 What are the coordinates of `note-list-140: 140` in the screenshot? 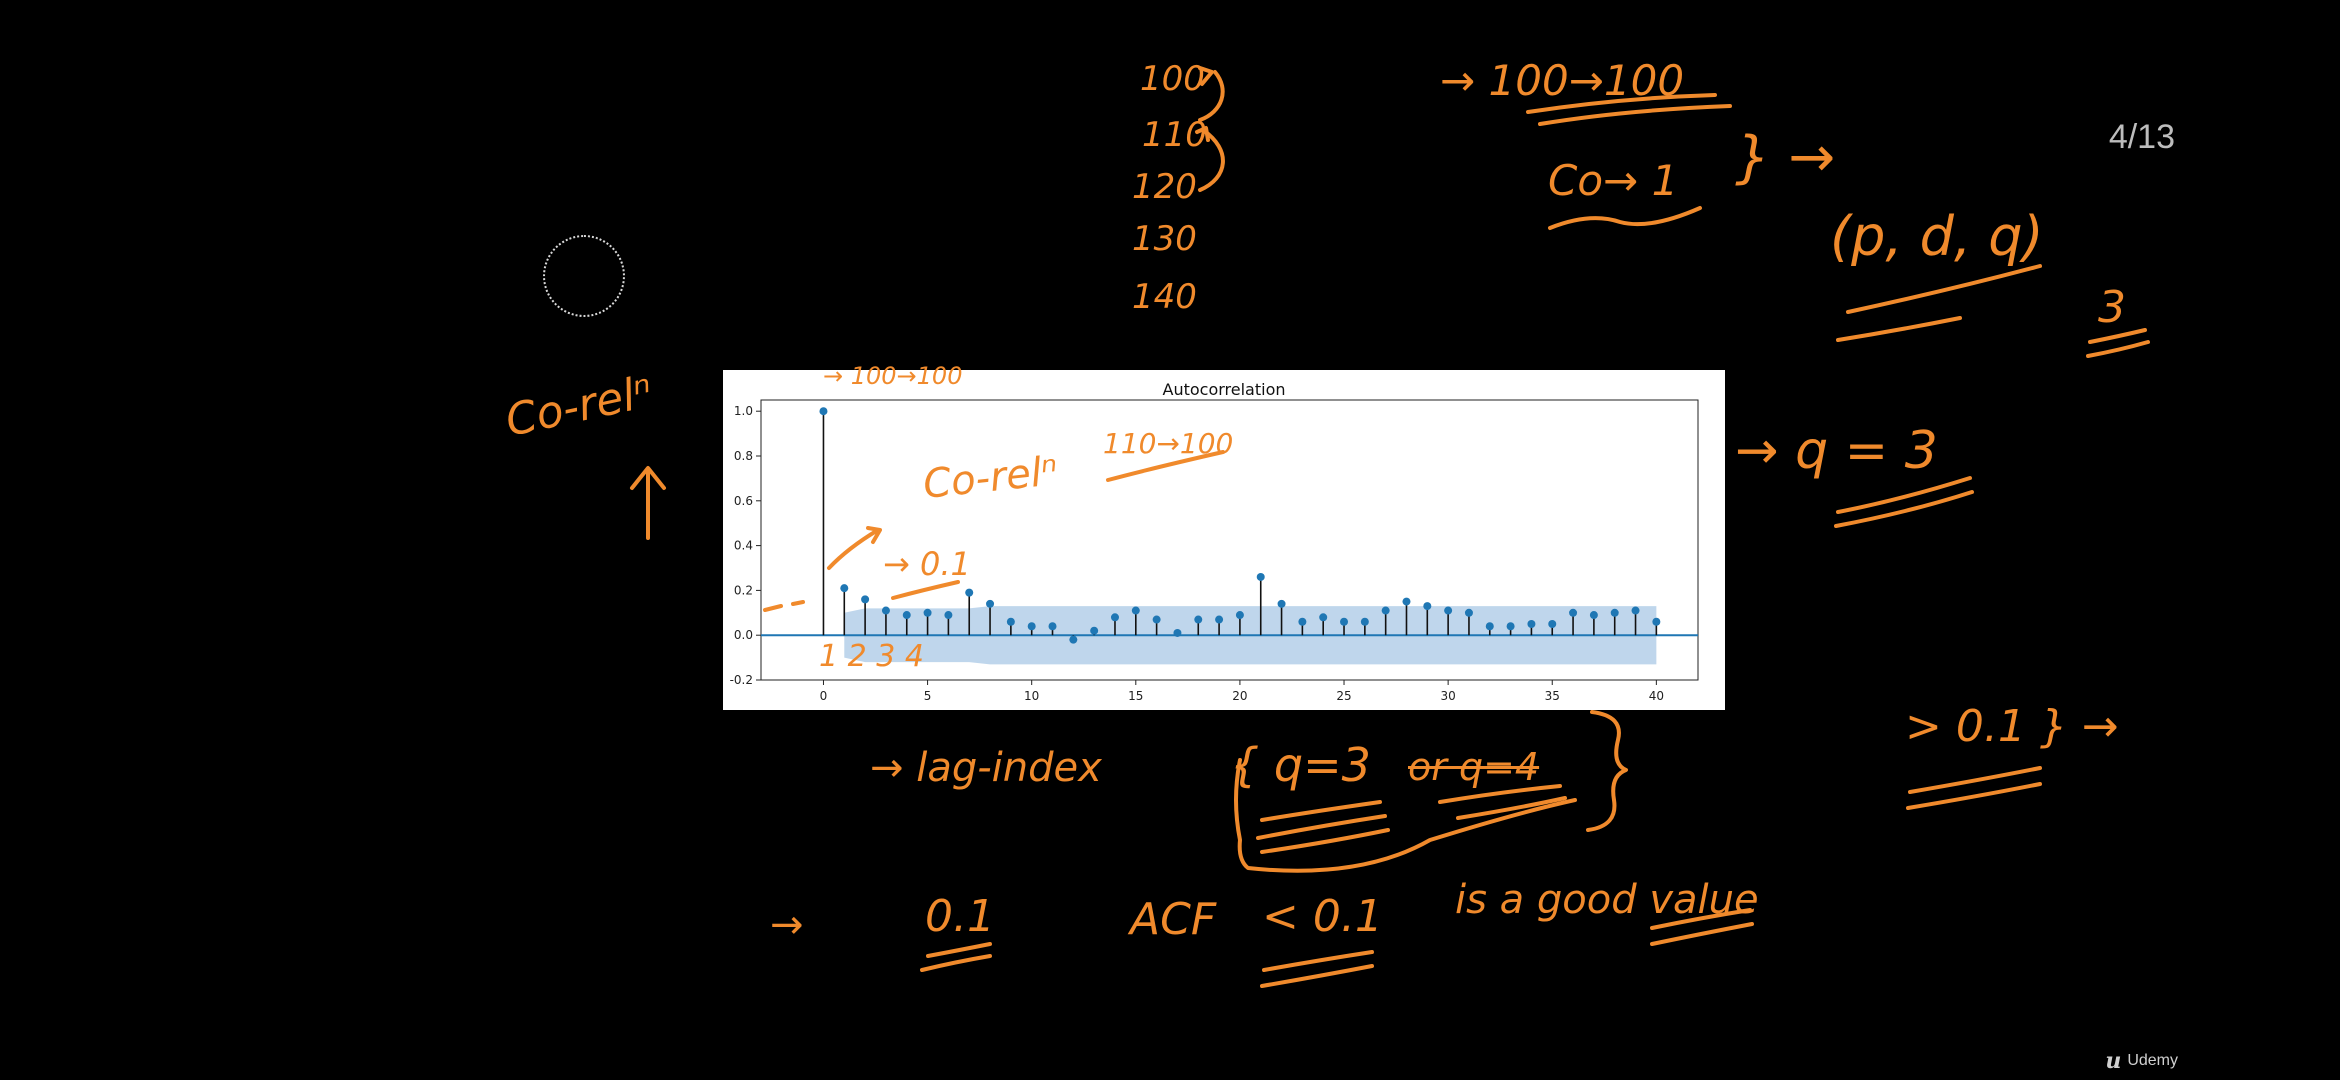 It's located at (1164, 297).